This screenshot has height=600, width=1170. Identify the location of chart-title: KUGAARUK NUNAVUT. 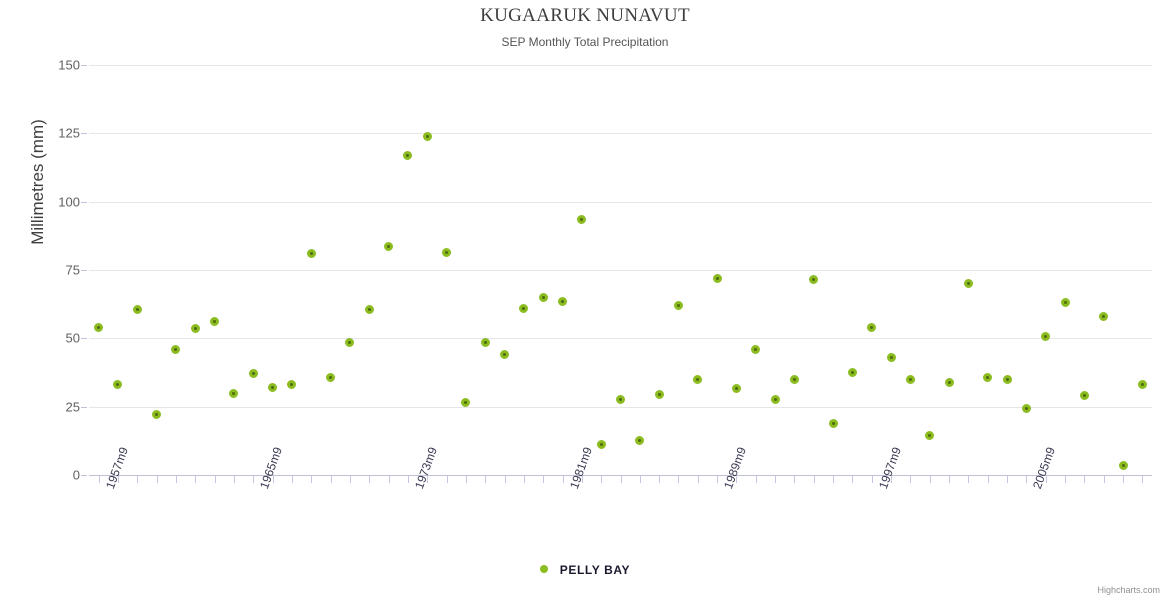
(585, 15).